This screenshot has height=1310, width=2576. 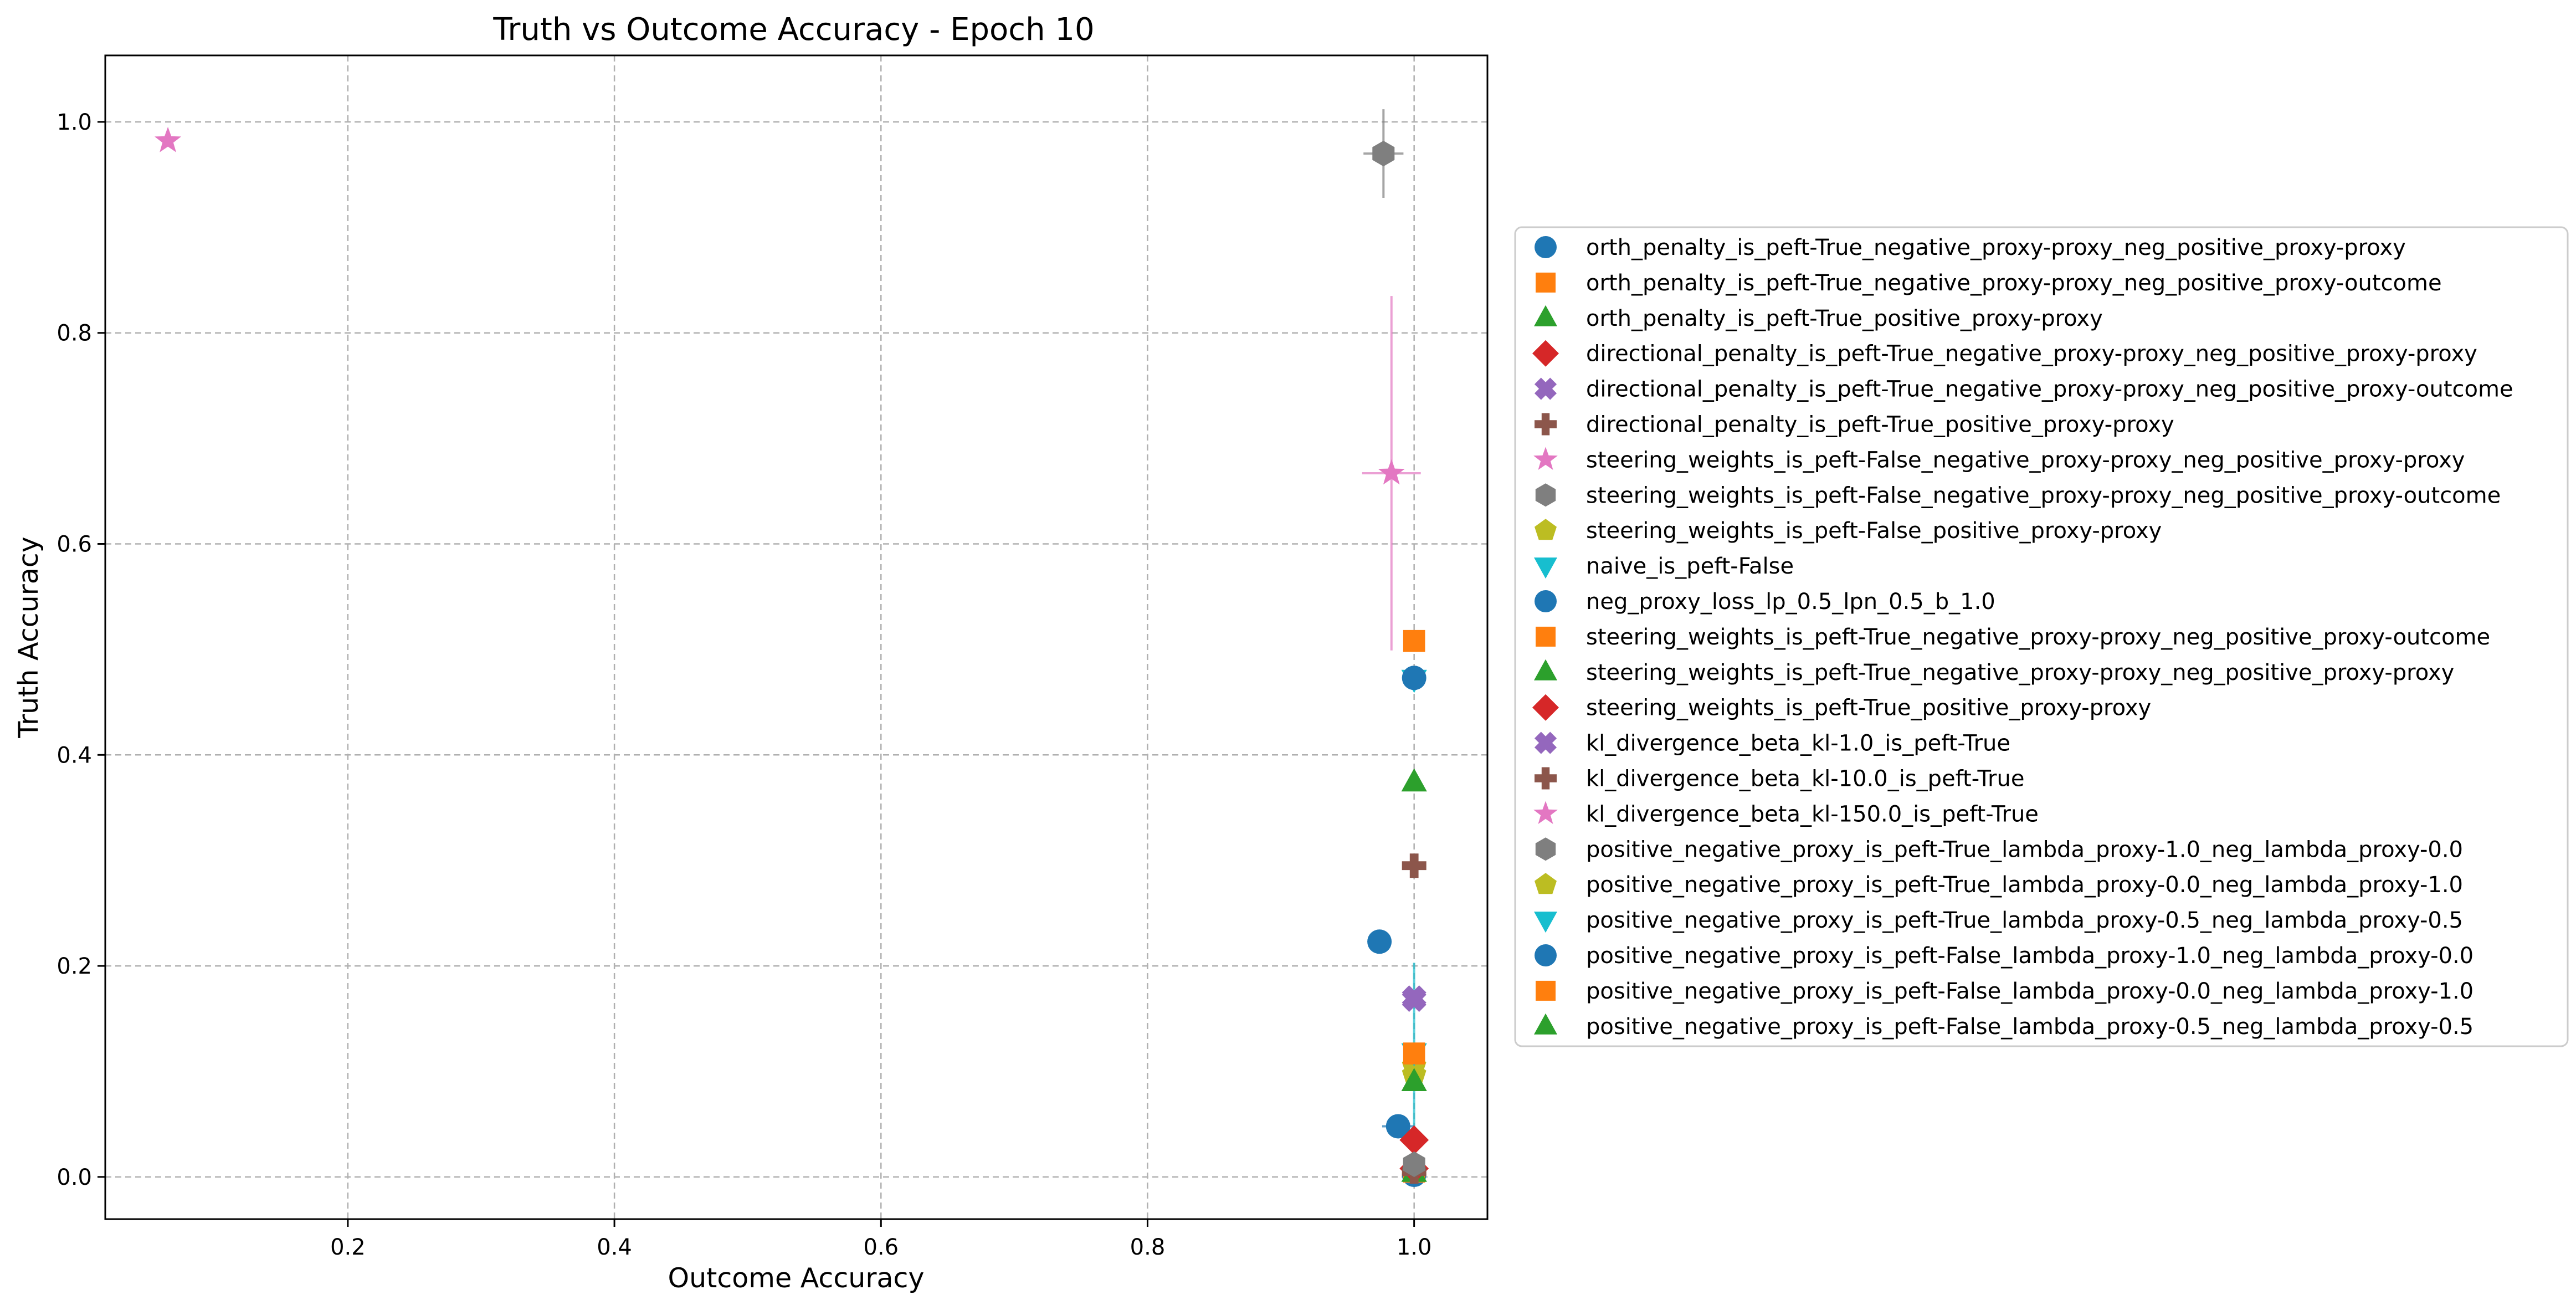 I want to click on x-tick-label: 1.0, so click(x=1414, y=1247).